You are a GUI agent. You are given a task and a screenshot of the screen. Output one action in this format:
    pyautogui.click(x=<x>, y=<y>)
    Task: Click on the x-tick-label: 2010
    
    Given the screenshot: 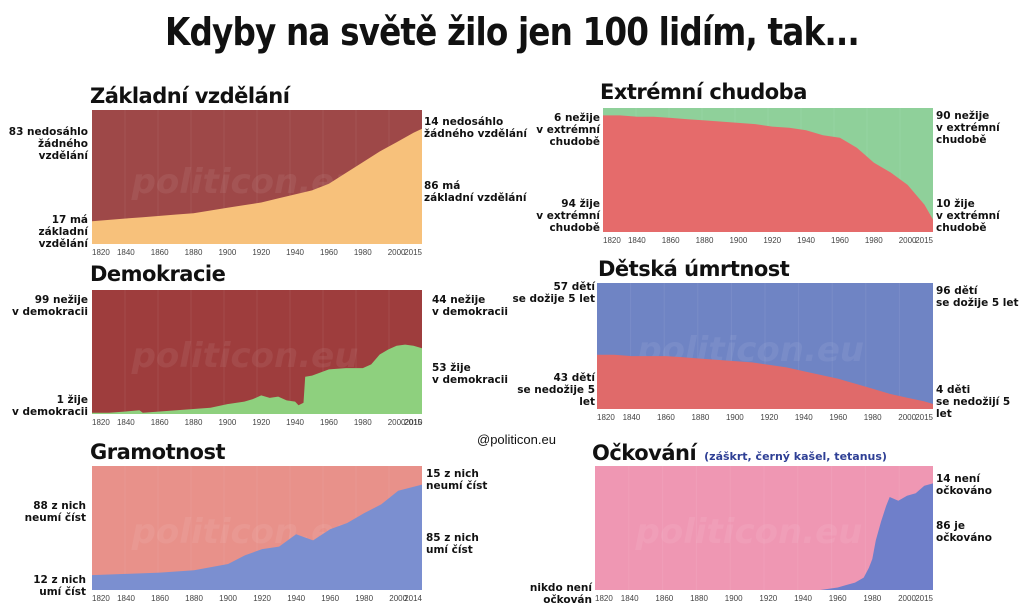 What is the action you would take?
    pyautogui.click(x=414, y=422)
    